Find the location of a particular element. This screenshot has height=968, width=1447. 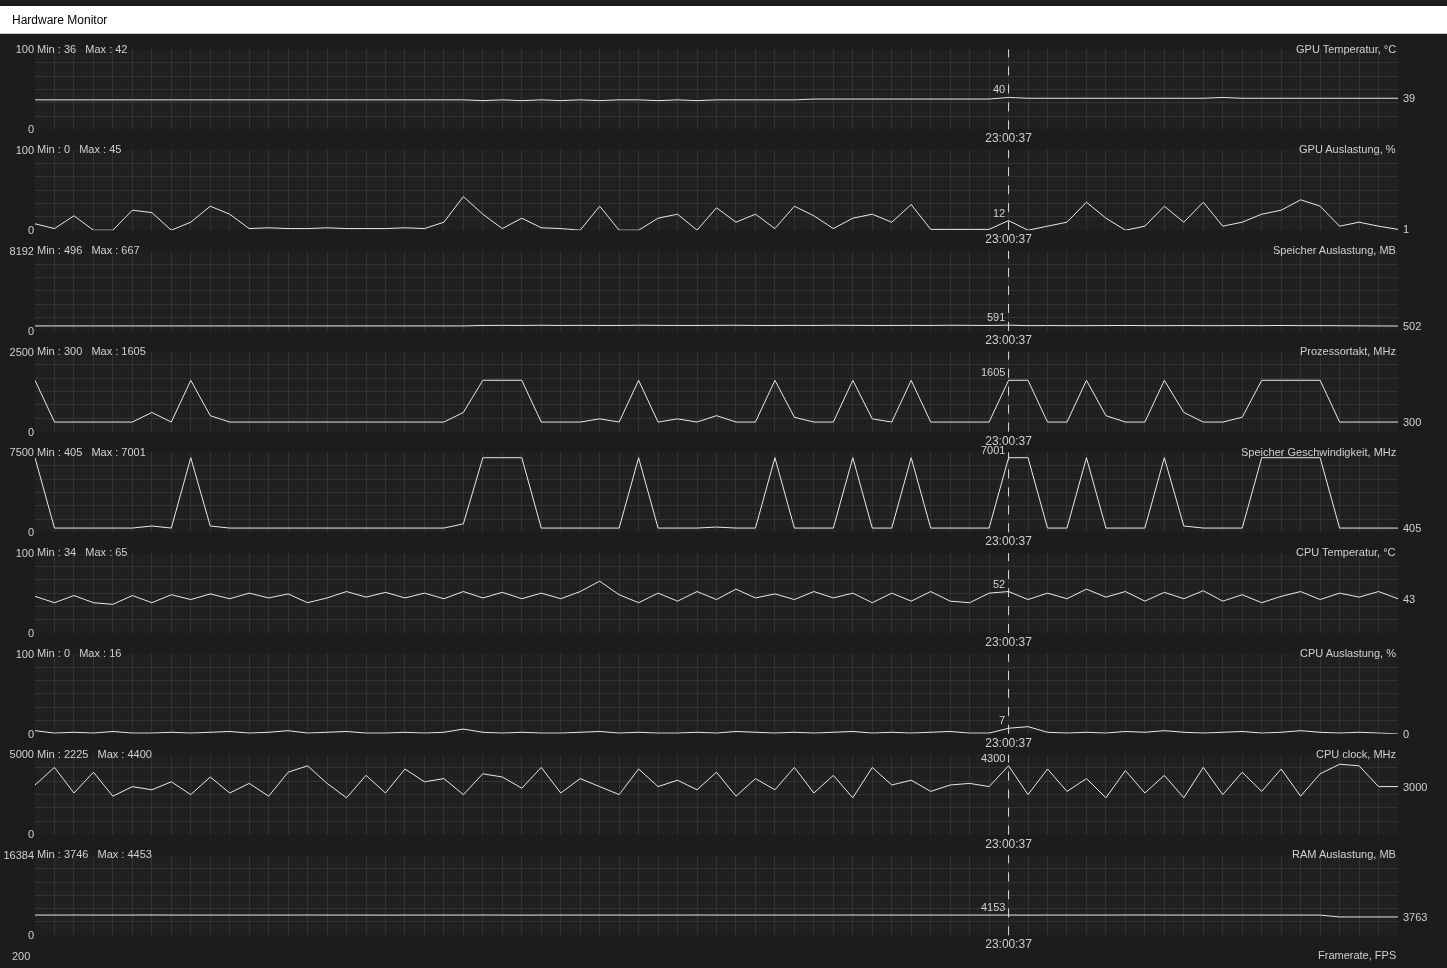

annotation: Min : 0 Max : 16 is located at coordinates (79, 653).